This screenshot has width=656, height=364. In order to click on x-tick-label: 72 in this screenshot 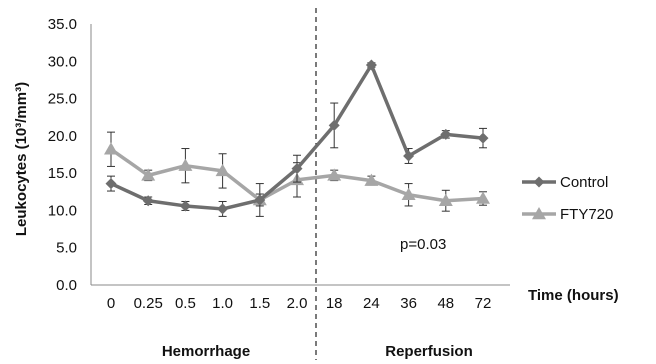, I will do `click(483, 303)`.